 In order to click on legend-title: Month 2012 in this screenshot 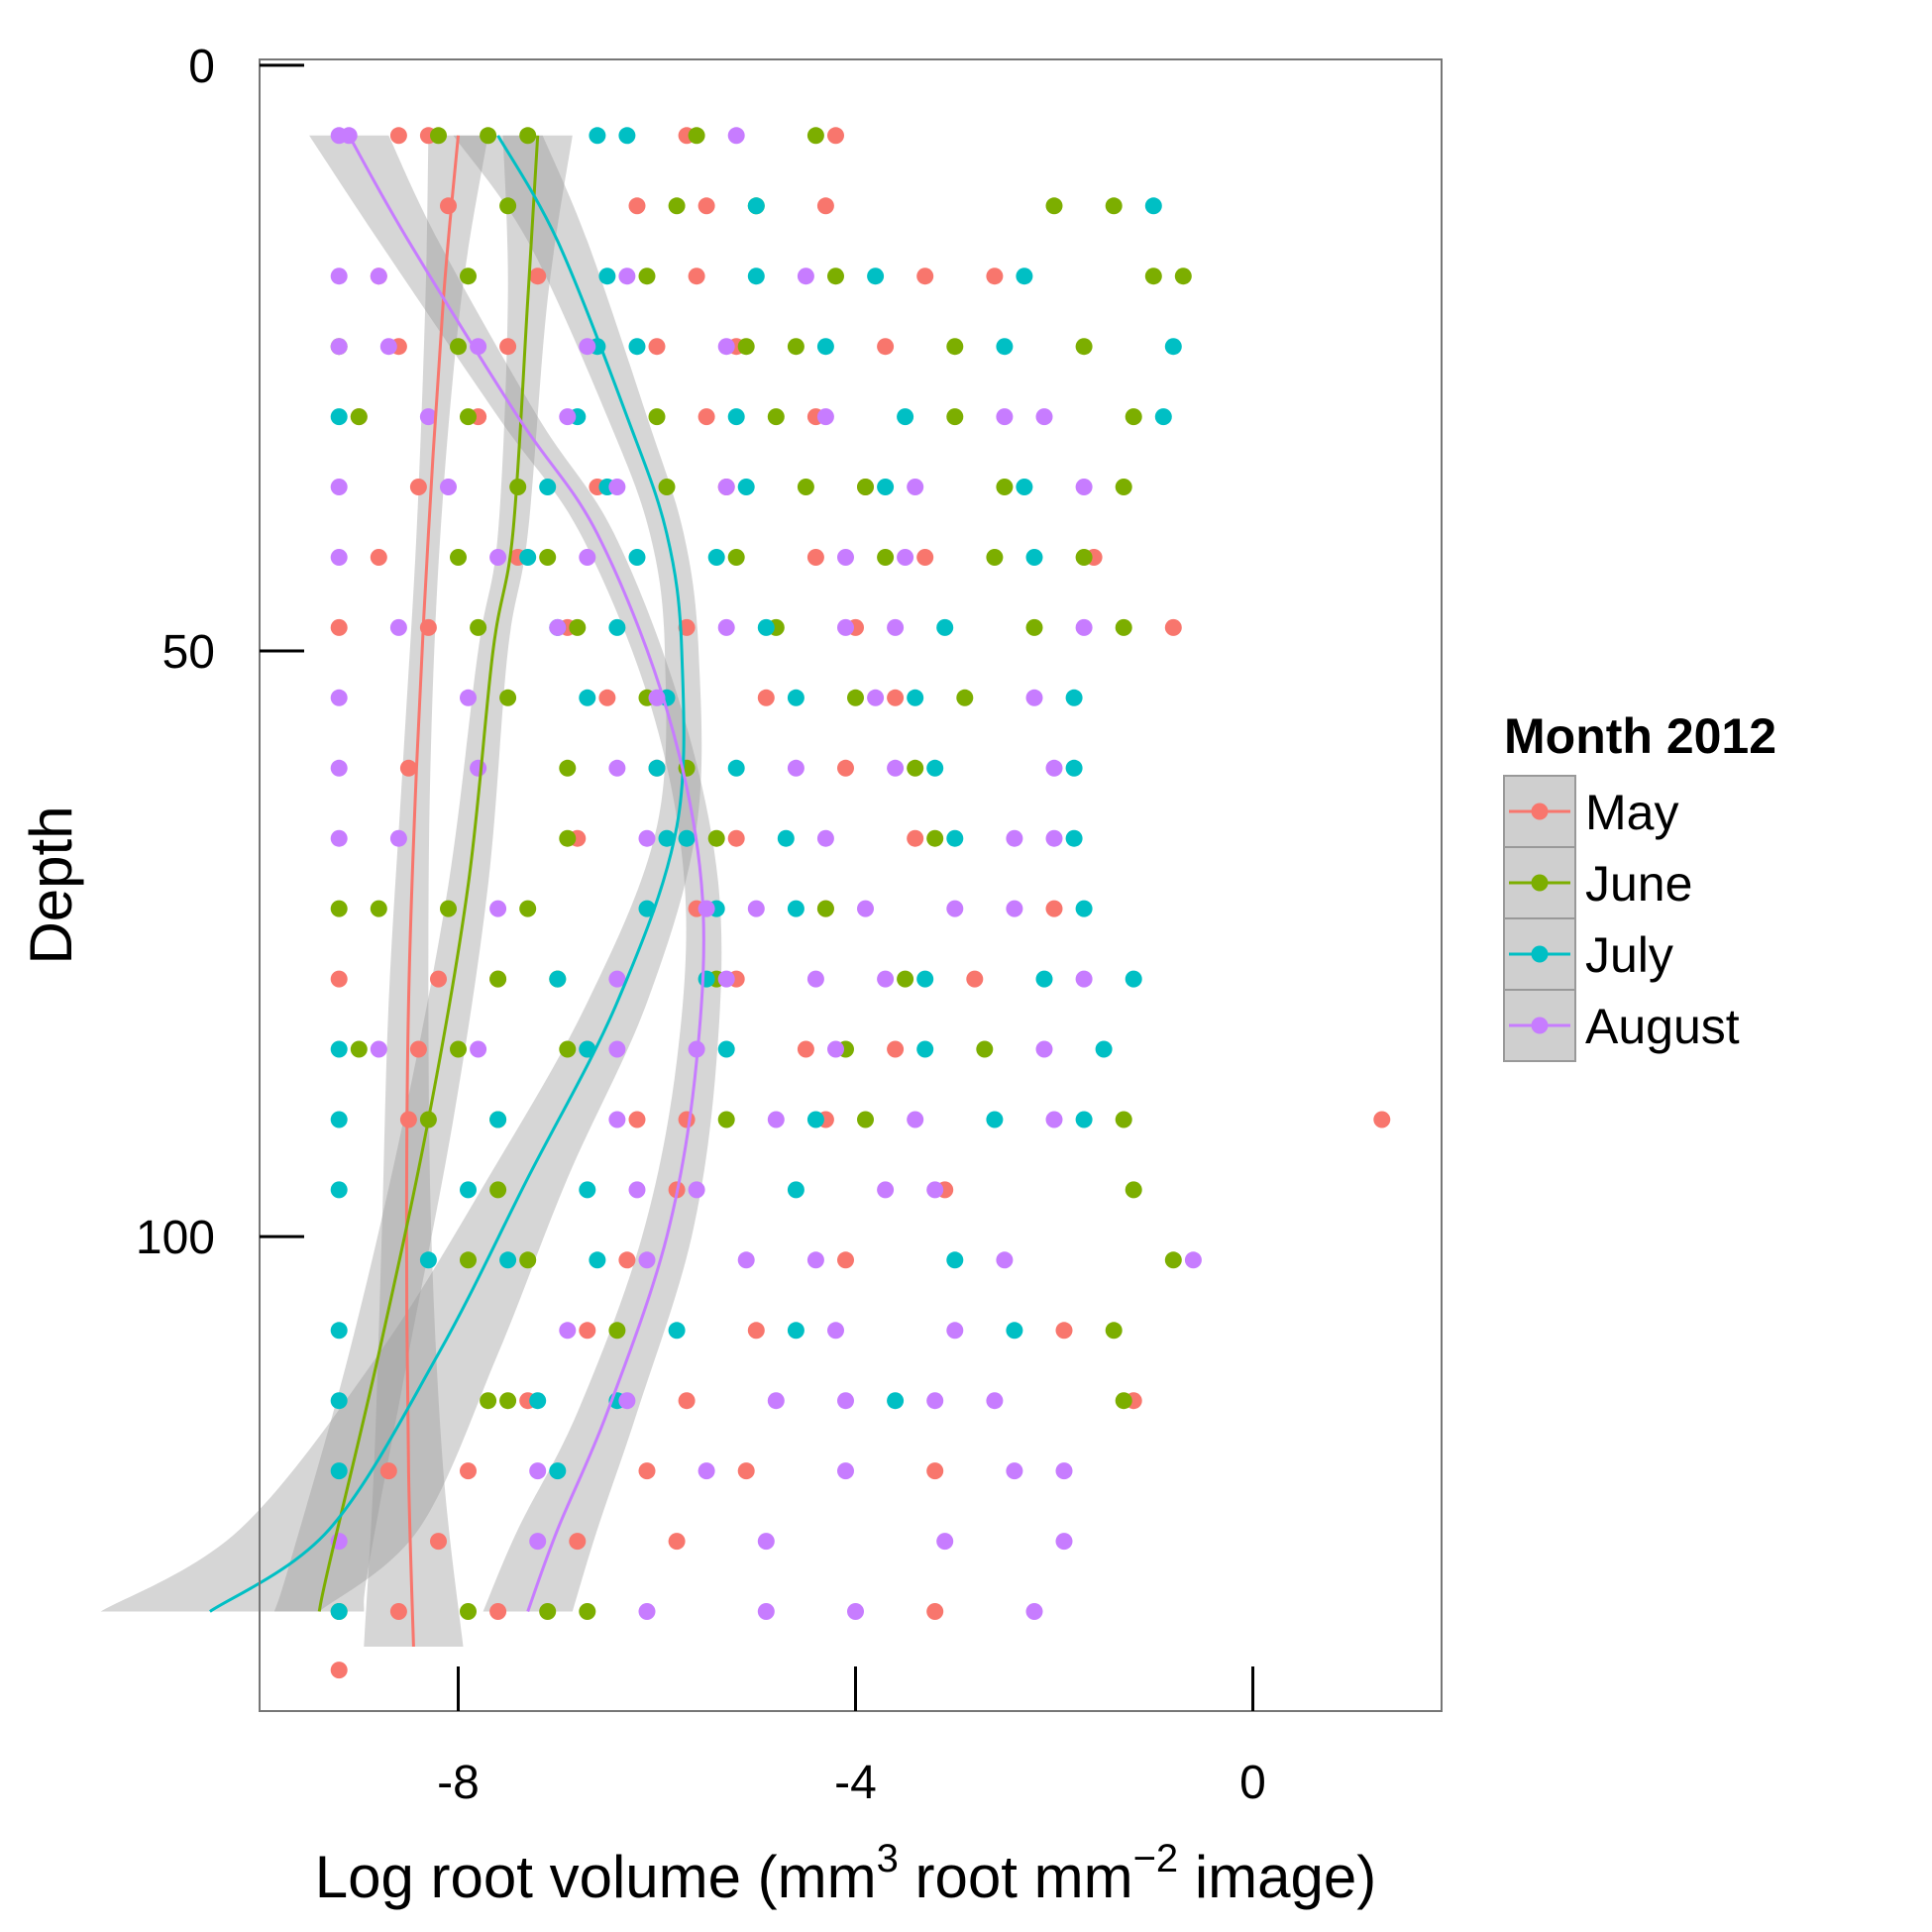, I will do `click(1640, 736)`.